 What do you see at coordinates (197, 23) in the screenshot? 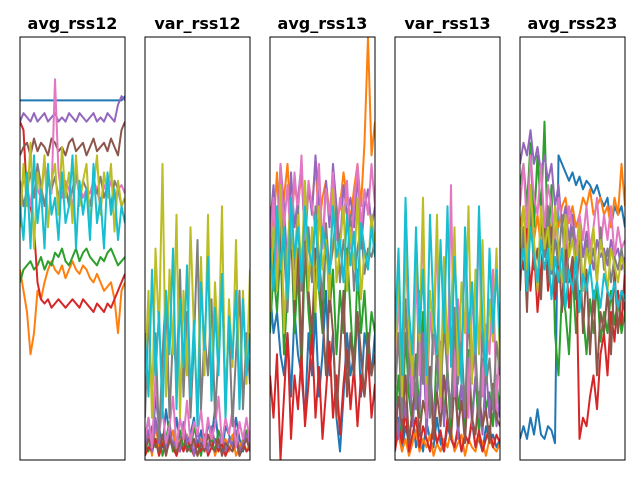
I see `panel-title: var_rss12` at bounding box center [197, 23].